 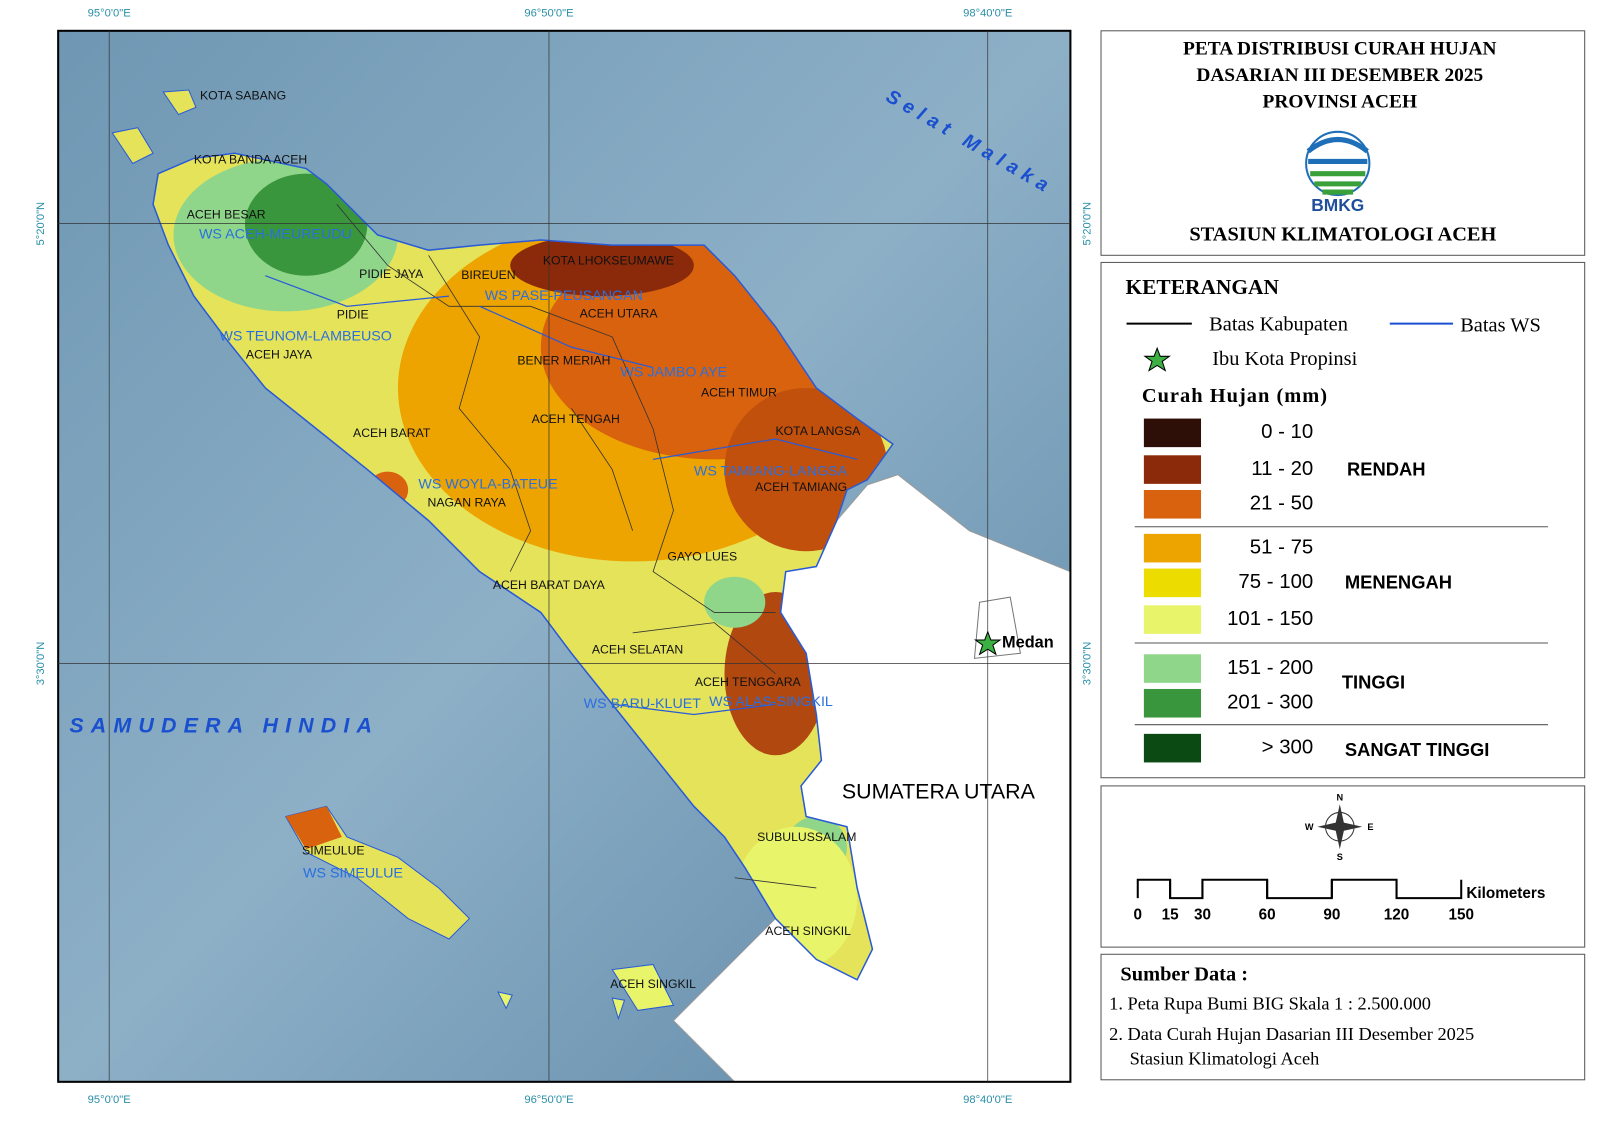 I want to click on regency-label: KOTA BANDA ACEH, so click(x=250, y=160).